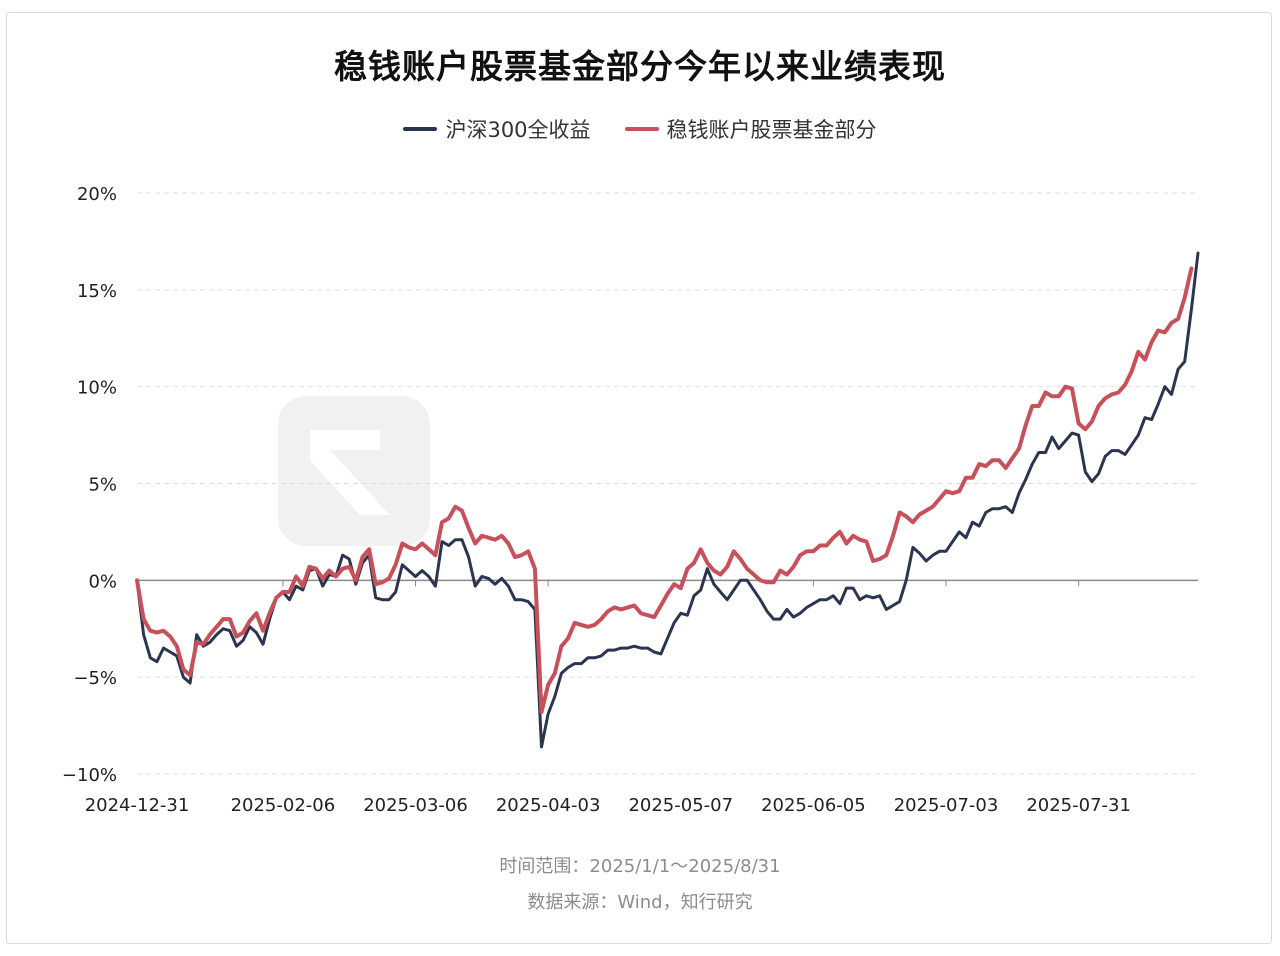  Describe the element at coordinates (1078, 805) in the screenshot. I see `x-tick-label: 2025-07-31` at that location.